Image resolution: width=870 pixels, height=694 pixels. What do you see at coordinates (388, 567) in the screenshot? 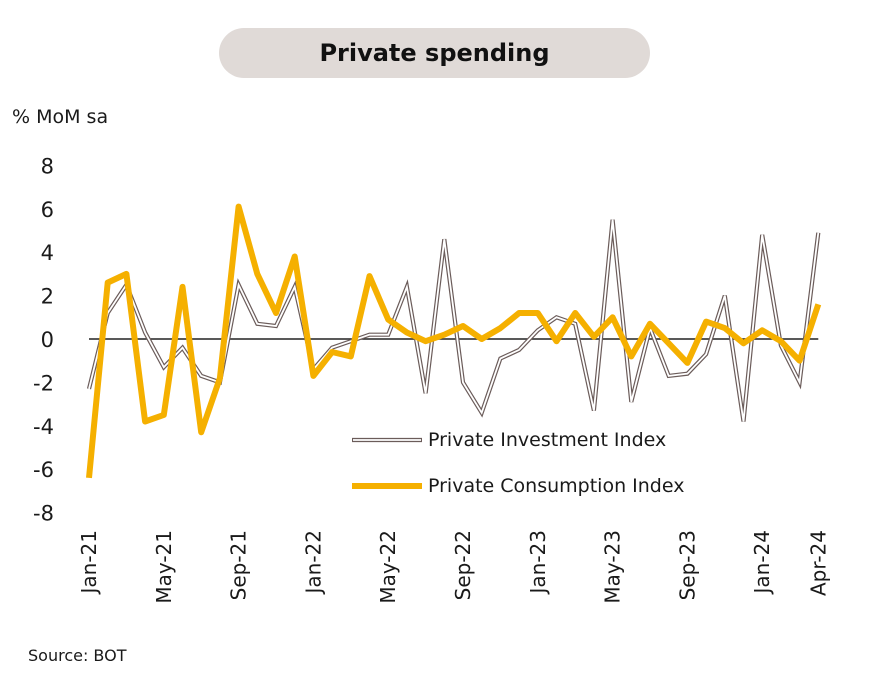
I see `x-tick-label: May-22` at bounding box center [388, 567].